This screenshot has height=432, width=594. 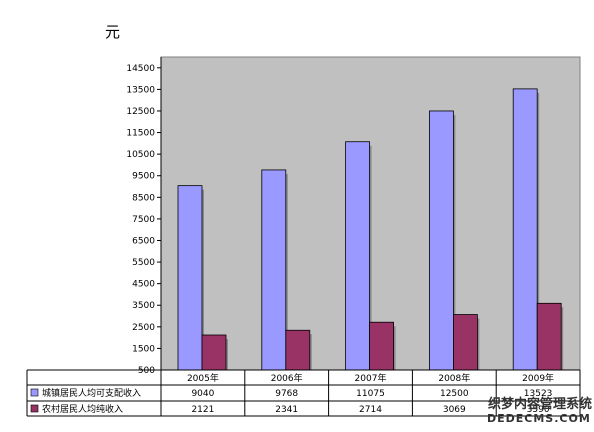 What do you see at coordinates (370, 394) in the screenshot?
I see `table-cell-value: 11075` at bounding box center [370, 394].